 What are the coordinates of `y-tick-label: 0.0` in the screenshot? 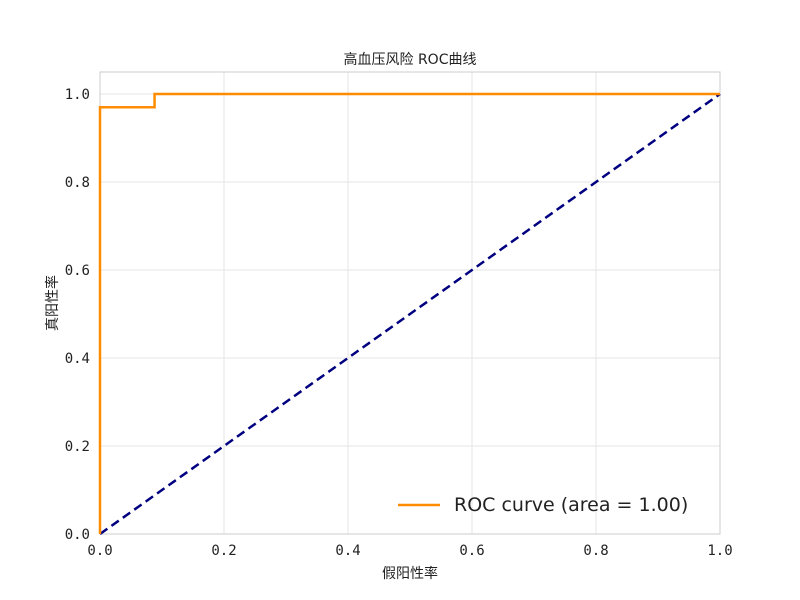 It's located at (77, 535).